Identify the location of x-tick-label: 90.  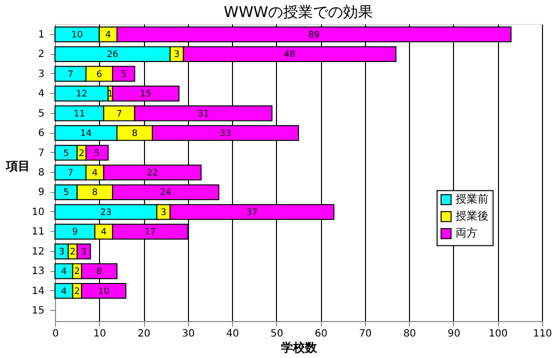
(454, 334).